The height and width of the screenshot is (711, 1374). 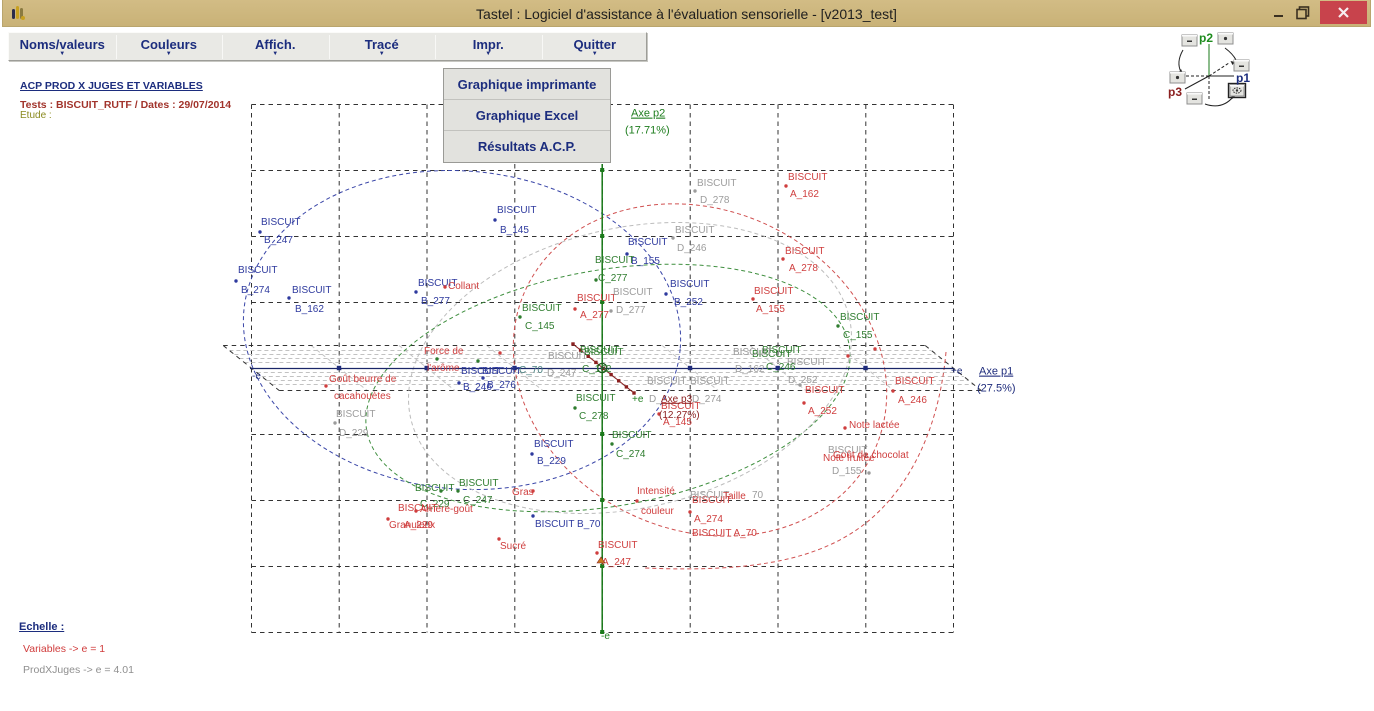 I want to click on svg-text: C_145, so click(x=540, y=326).